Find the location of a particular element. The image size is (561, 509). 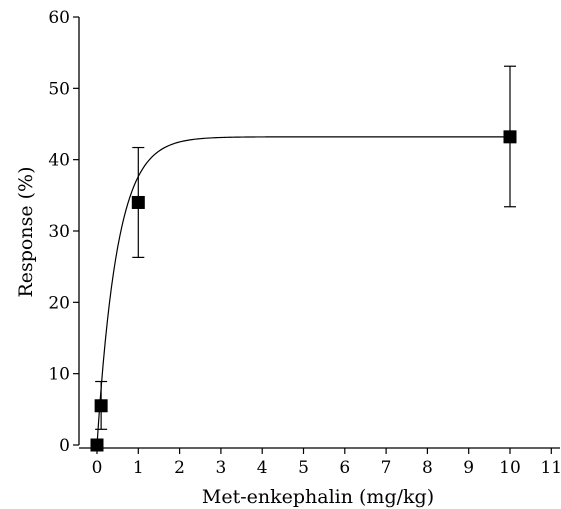

x-tick-label: 9 is located at coordinates (468, 468).